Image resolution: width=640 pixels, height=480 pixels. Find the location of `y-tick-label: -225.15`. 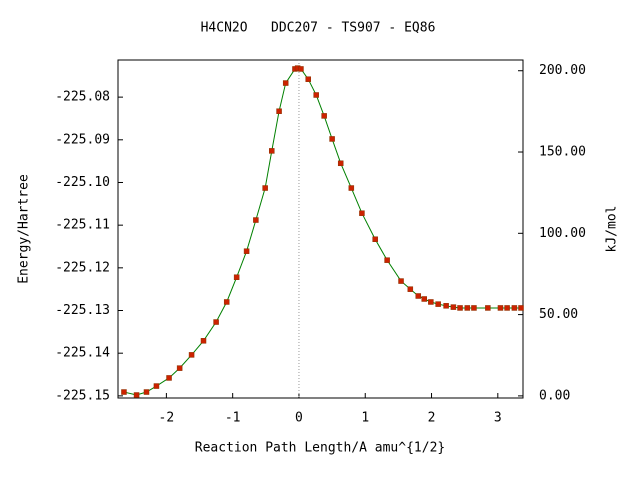

y-tick-label: -225.15 is located at coordinates (82, 395).